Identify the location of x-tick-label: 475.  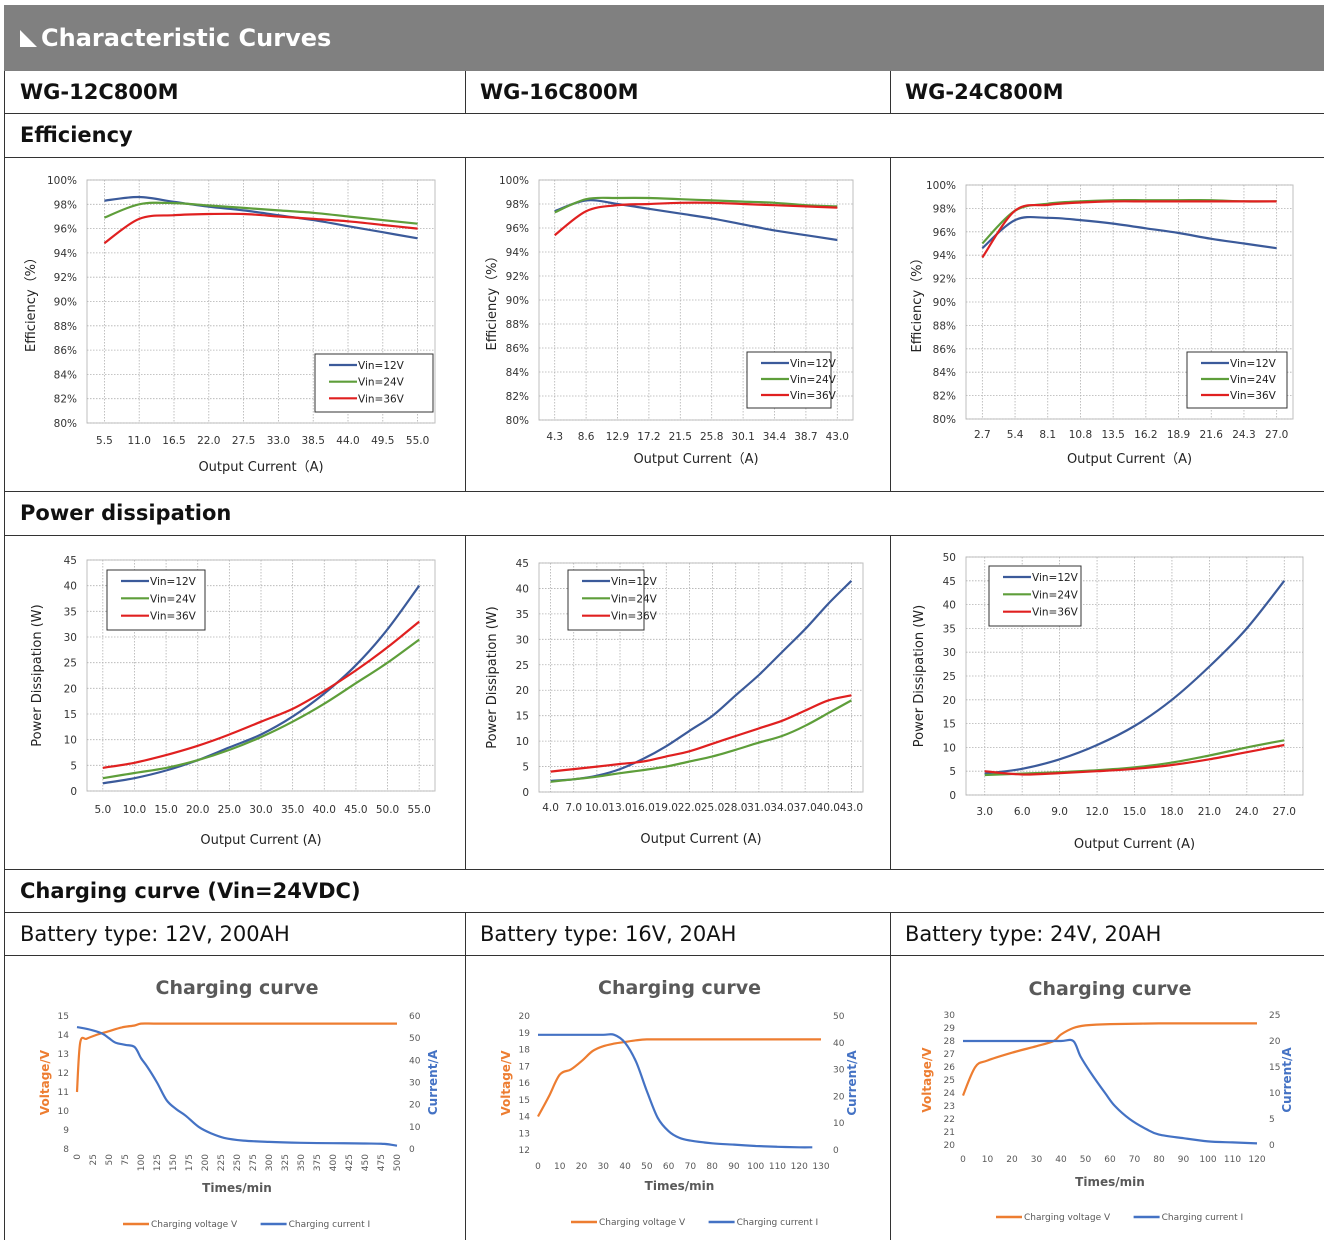
(382, 1162).